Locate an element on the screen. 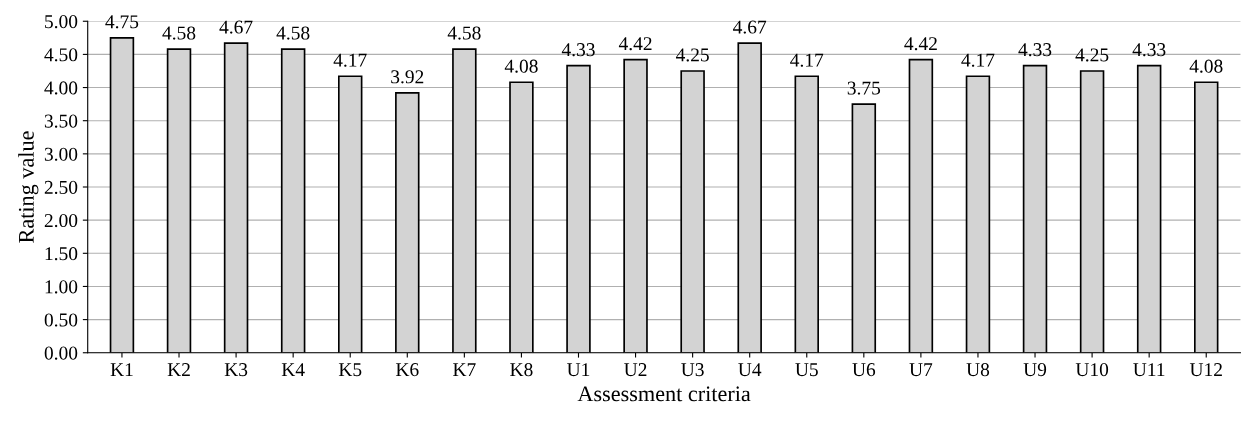 Image resolution: width=1253 pixels, height=425 pixels. x-tick-label: U2 is located at coordinates (635, 370).